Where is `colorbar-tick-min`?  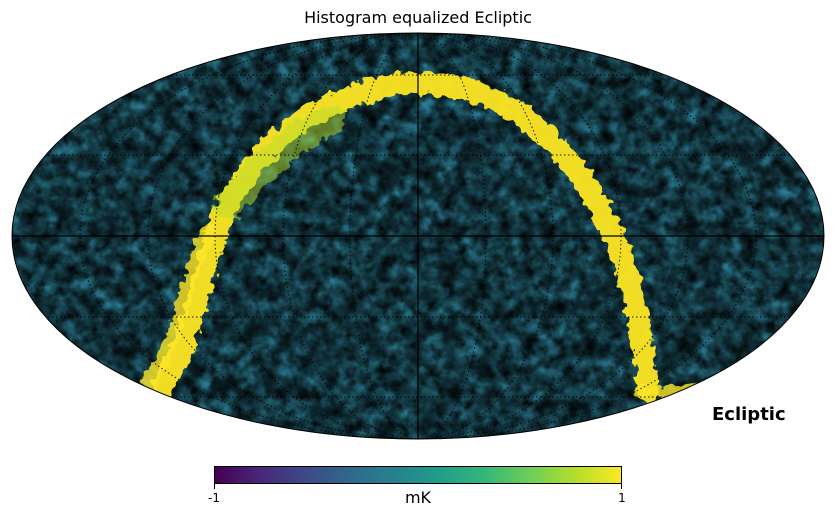
colorbar-tick-min is located at coordinates (214, 486).